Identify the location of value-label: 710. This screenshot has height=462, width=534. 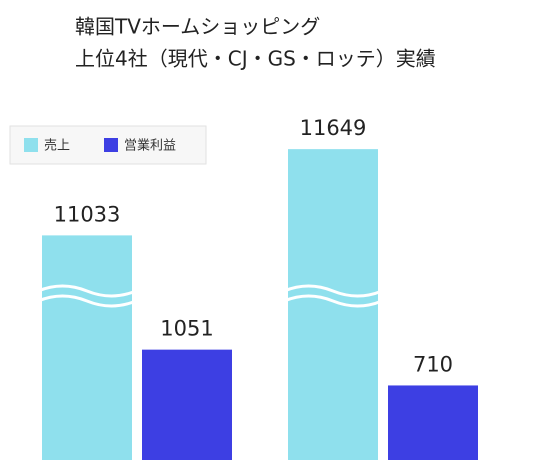
(433, 364).